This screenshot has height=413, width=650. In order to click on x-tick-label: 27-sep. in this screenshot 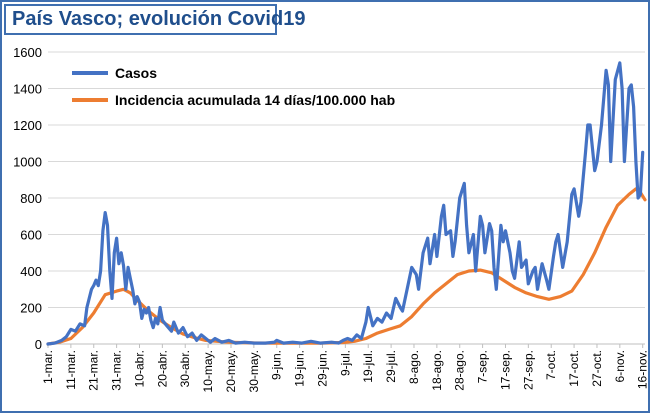, I will do `click(528, 370)`.